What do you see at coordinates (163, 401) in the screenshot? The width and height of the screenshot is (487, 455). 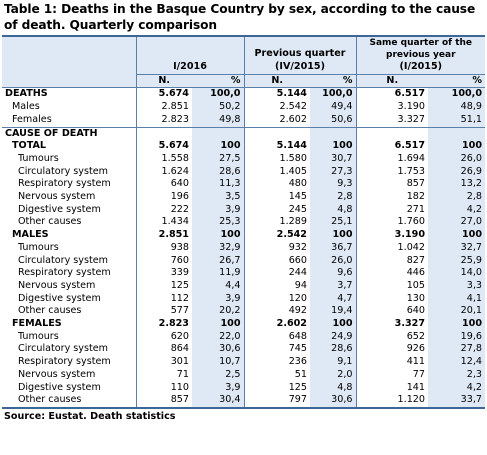 I see `cell-count: 857` at bounding box center [163, 401].